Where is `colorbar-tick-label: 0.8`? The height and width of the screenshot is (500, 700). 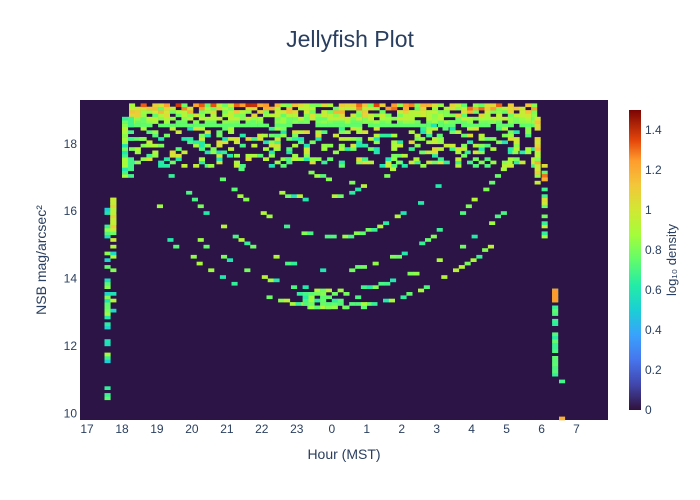 colorbar-tick-label: 0.8 is located at coordinates (653, 250).